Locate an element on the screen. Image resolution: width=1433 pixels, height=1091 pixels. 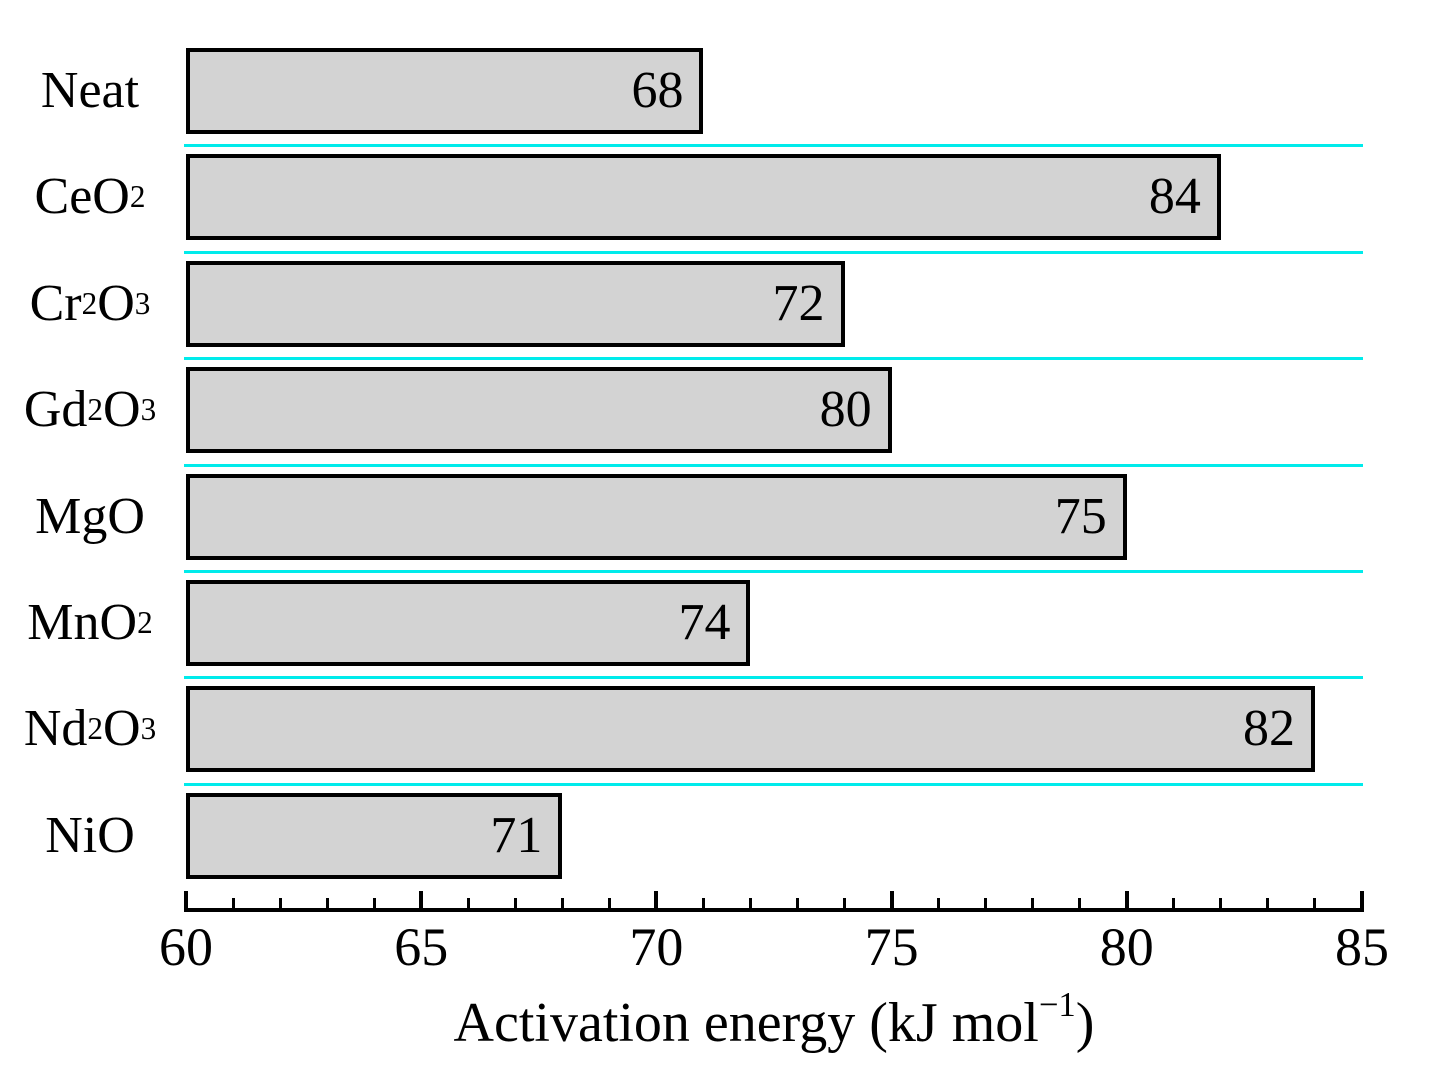
bar-value-label: 80 is located at coordinates (845, 410).